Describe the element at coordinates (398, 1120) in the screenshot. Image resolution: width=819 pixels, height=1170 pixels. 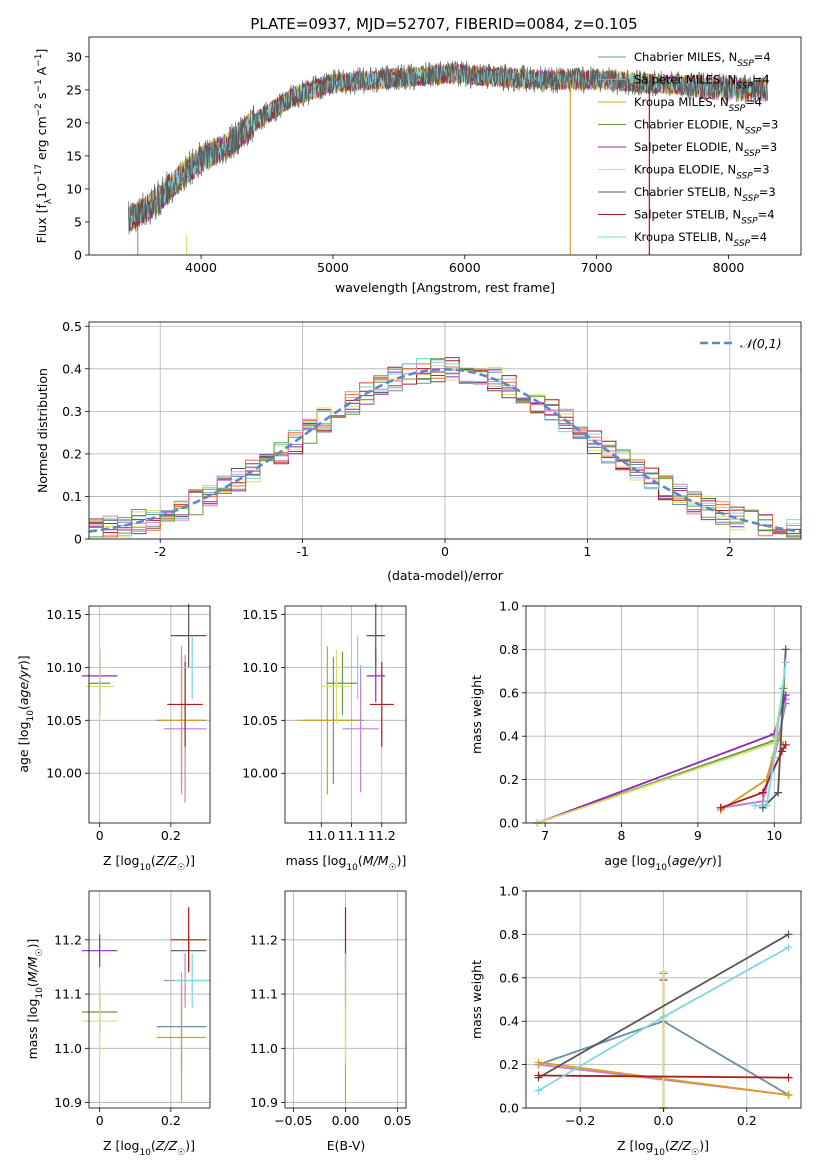
I see `mass-vs-ebv-xtick-label: 0.05` at that location.